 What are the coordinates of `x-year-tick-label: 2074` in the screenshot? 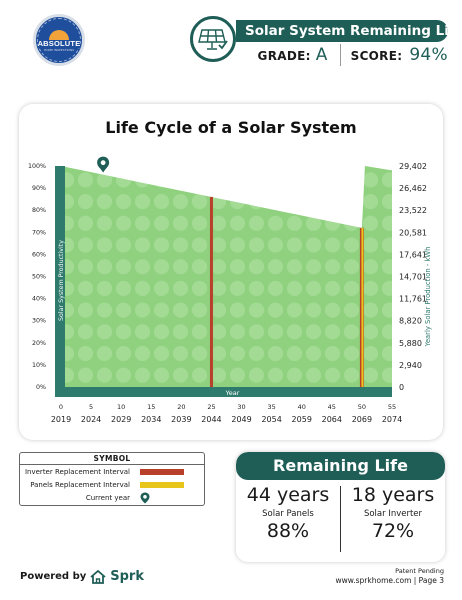 It's located at (392, 419).